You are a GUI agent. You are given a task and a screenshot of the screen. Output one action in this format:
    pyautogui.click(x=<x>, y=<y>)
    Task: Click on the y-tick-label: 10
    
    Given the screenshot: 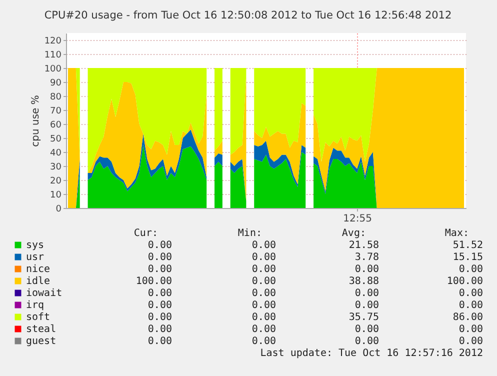 What is the action you would take?
    pyautogui.click(x=56, y=195)
    